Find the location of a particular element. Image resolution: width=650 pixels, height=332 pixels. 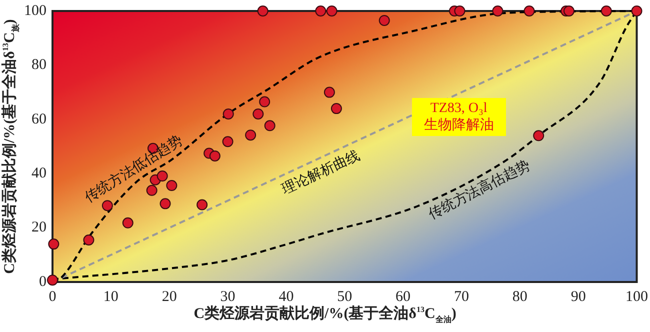

x-axis-title: C类烃源岩贡献比例/%(基于全油δ$^{13}$C$_{全油}$) is located at coordinates (325, 314).